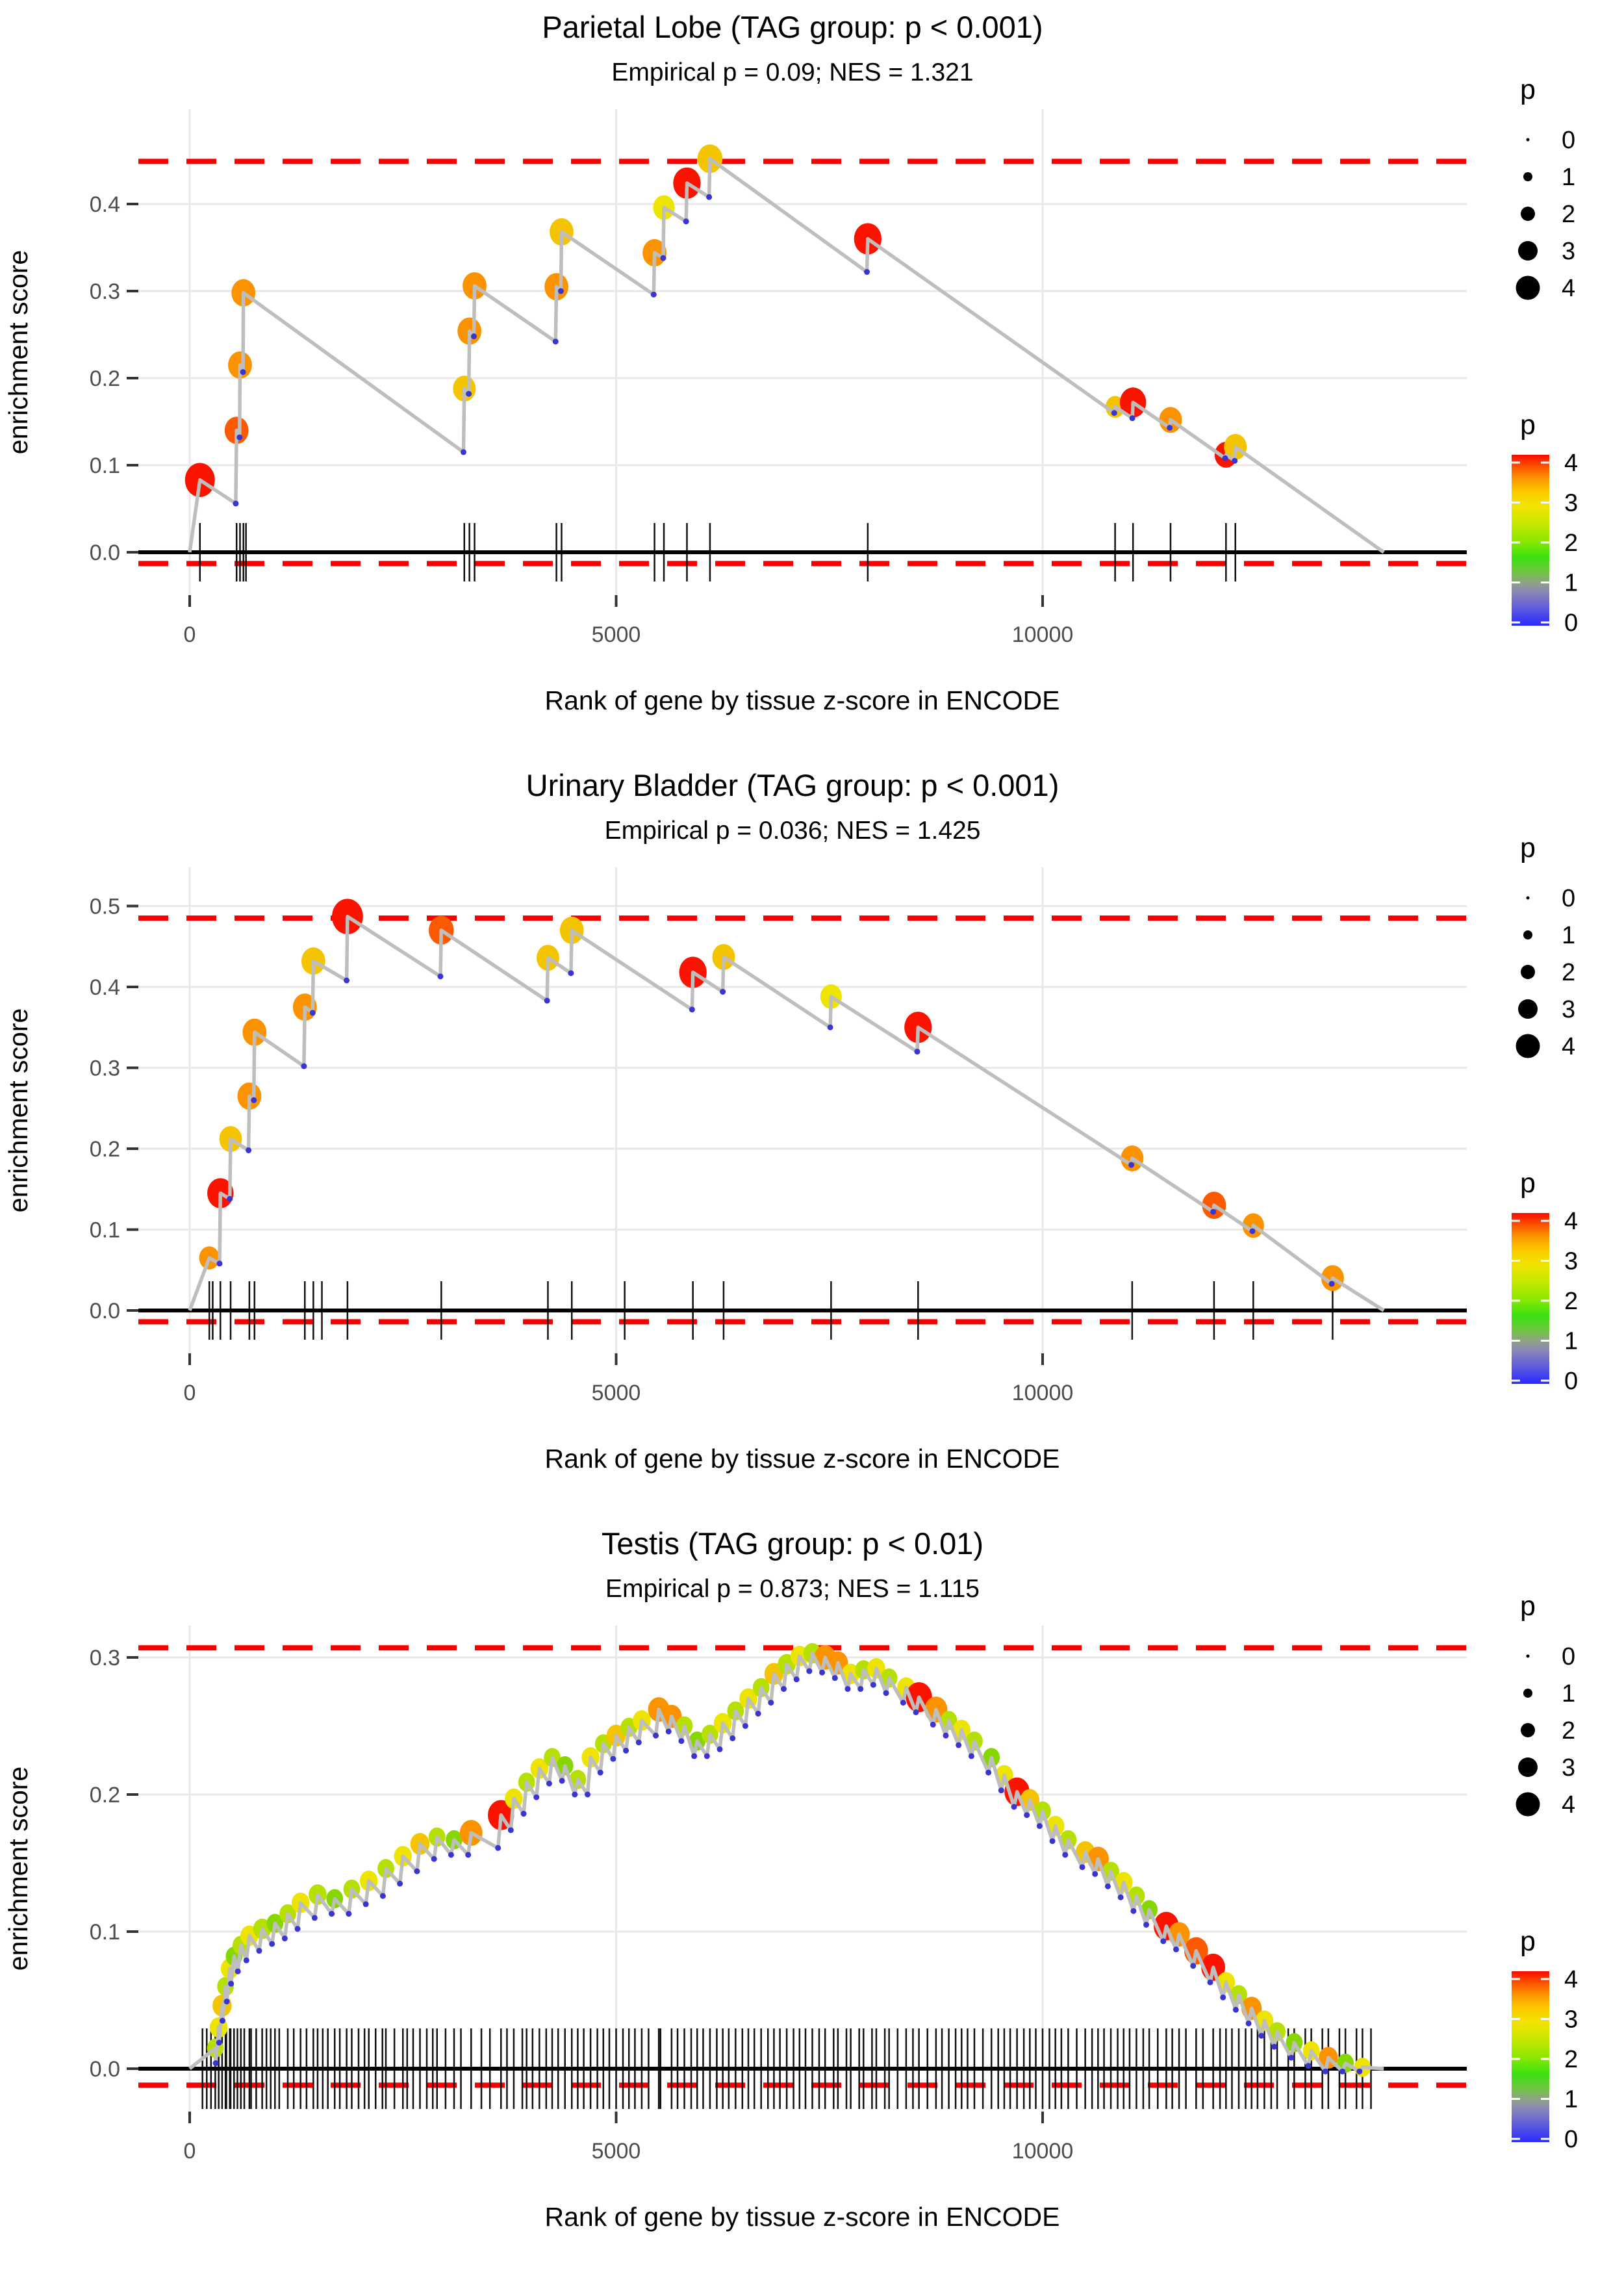  I want to click on x-tick-label: 10000, so click(1043, 1393).